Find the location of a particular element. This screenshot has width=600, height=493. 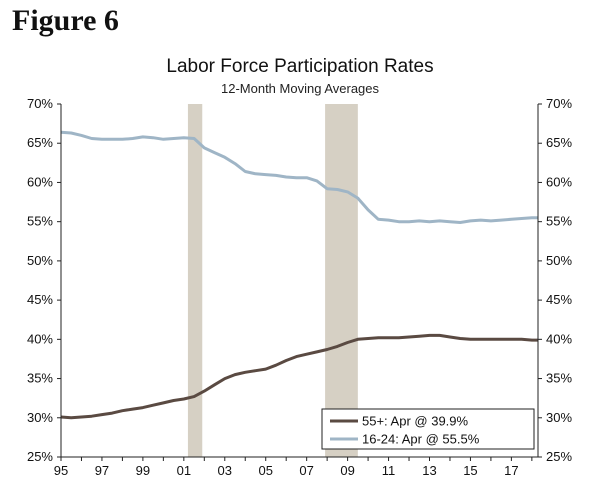

legend-box is located at coordinates (428, 429).